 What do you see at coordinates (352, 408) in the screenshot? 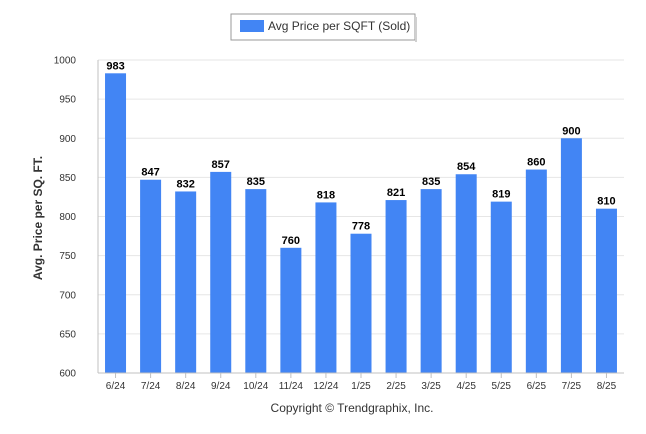
I see `copyright-footer: Copyright © Trendgraphix, Inc.` at bounding box center [352, 408].